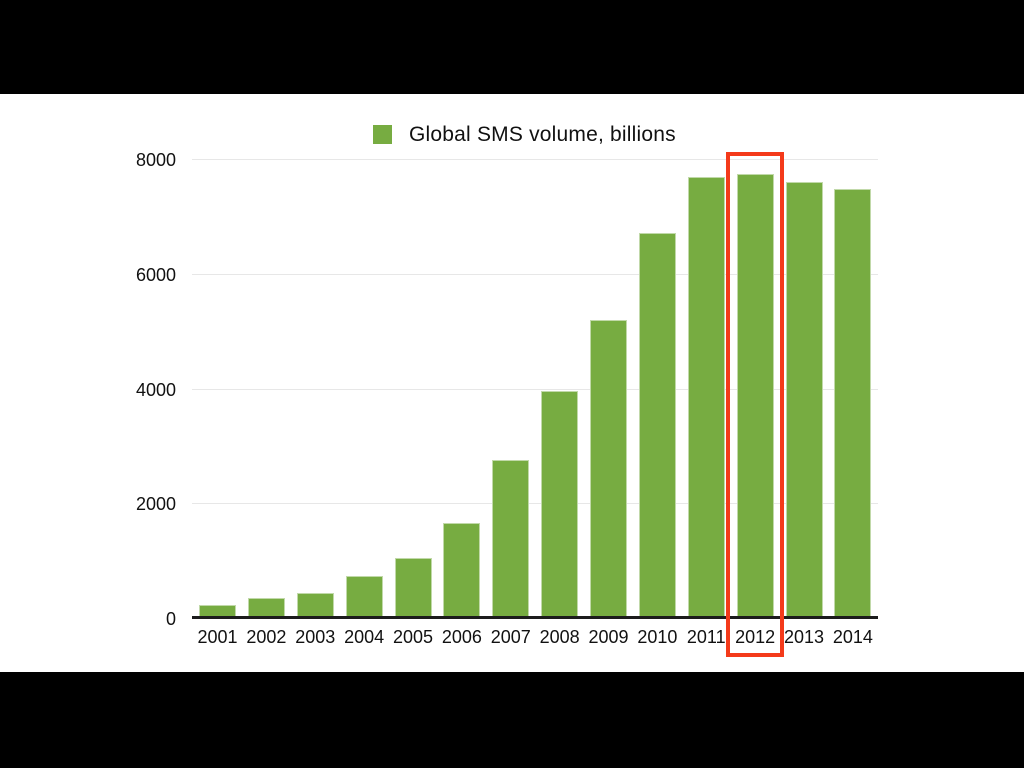  What do you see at coordinates (608, 468) in the screenshot?
I see `bar-2009` at bounding box center [608, 468].